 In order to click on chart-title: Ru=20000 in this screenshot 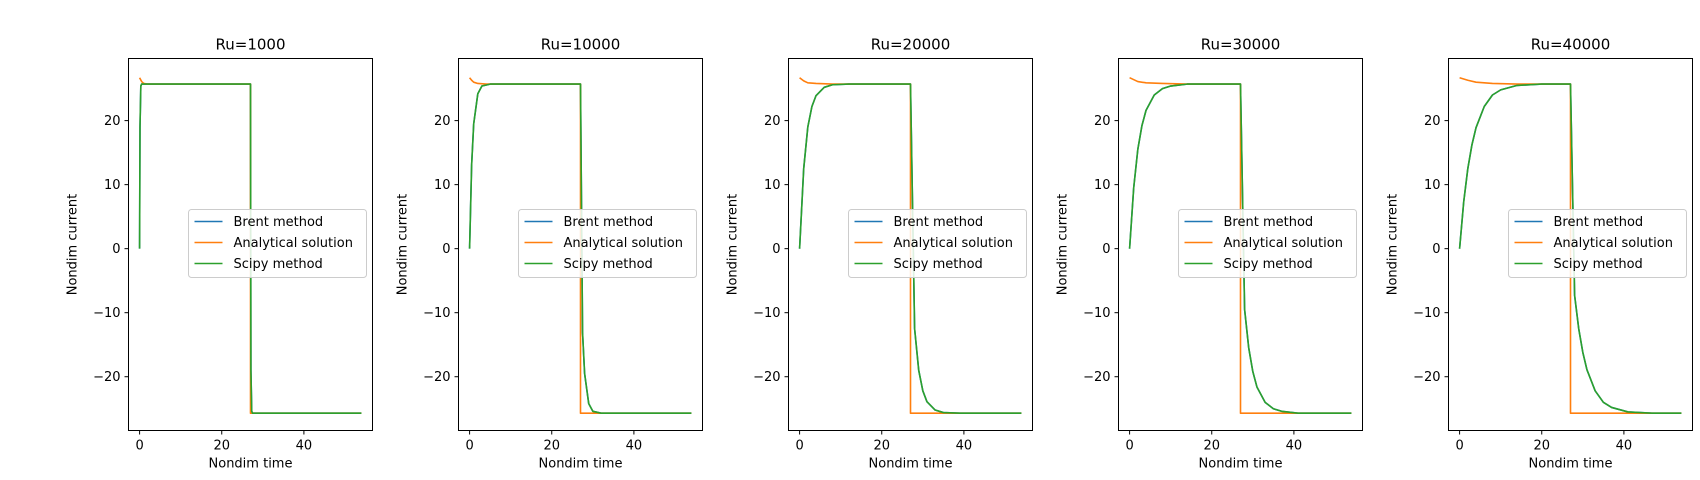, I will do `click(911, 45)`.